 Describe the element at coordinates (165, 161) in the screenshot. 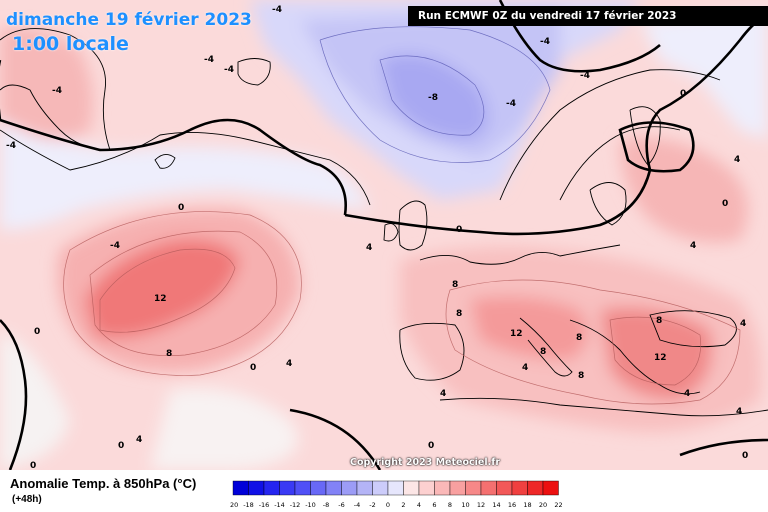

I see `newfoundland-coast` at that location.